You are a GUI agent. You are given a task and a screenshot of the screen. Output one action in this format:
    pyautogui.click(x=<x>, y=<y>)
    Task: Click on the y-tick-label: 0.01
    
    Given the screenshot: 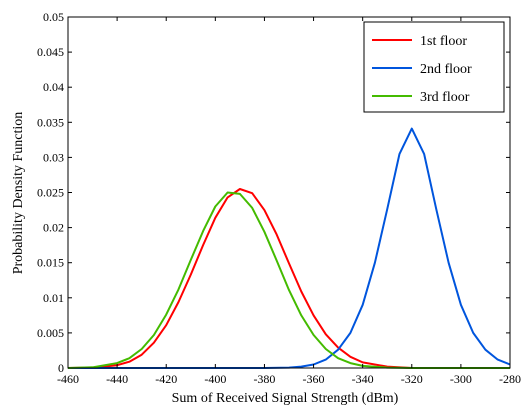 What is the action you would take?
    pyautogui.click(x=53, y=298)
    